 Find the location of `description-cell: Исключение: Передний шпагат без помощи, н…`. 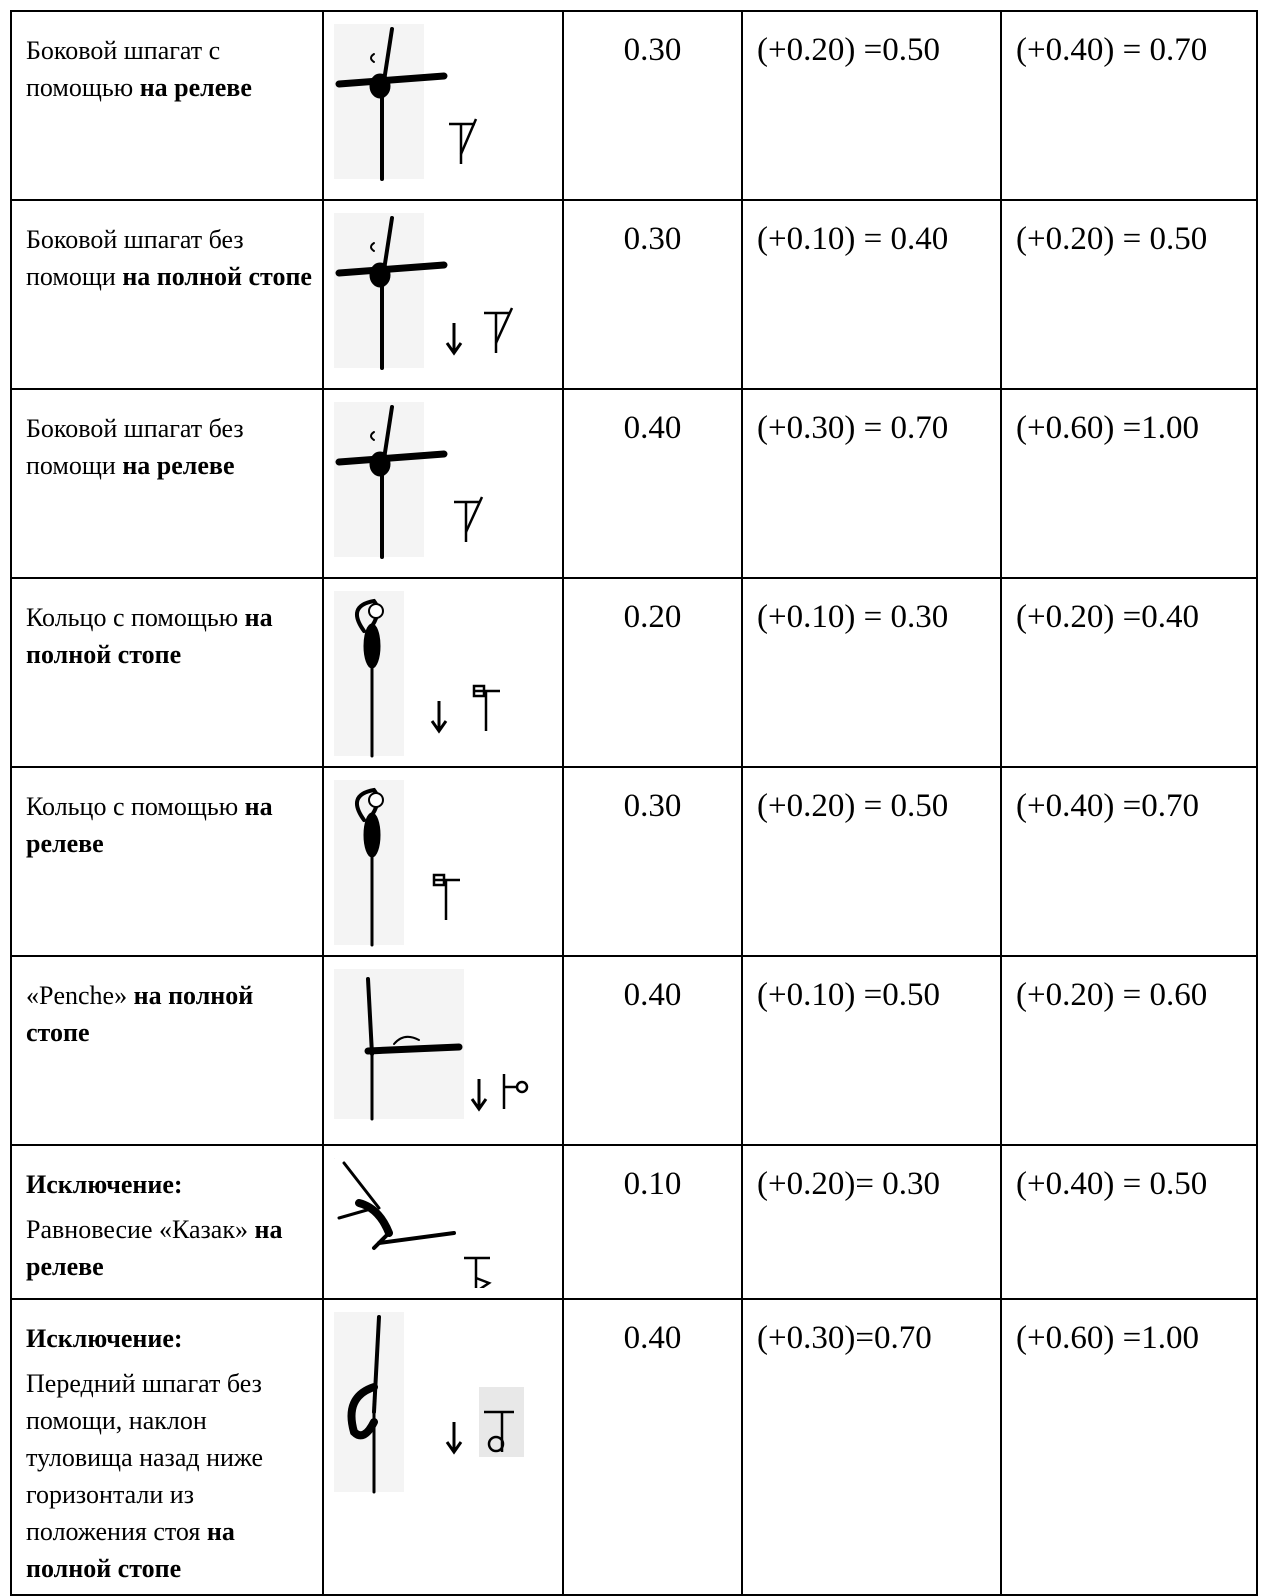

description-cell: Исключение: Передний шпагат без помощи, н… is located at coordinates (167, 1447).